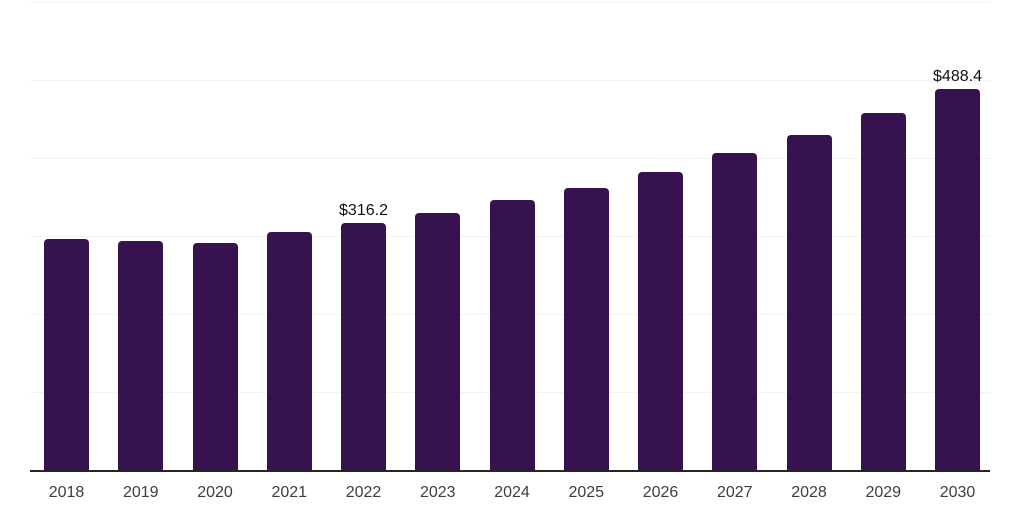 This screenshot has width=1024, height=512. What do you see at coordinates (215, 492) in the screenshot?
I see `x-tick-2020: 2020` at bounding box center [215, 492].